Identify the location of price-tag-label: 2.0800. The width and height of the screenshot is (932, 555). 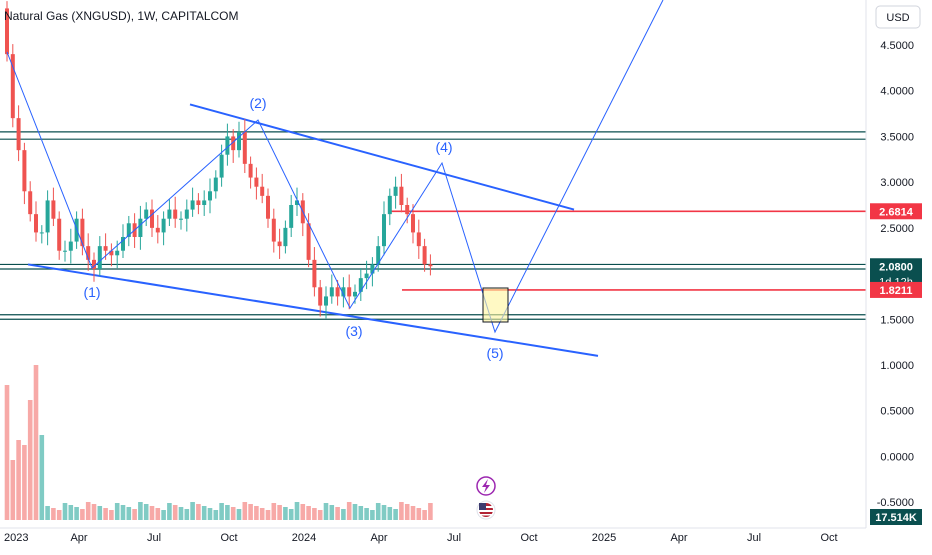
(896, 267).